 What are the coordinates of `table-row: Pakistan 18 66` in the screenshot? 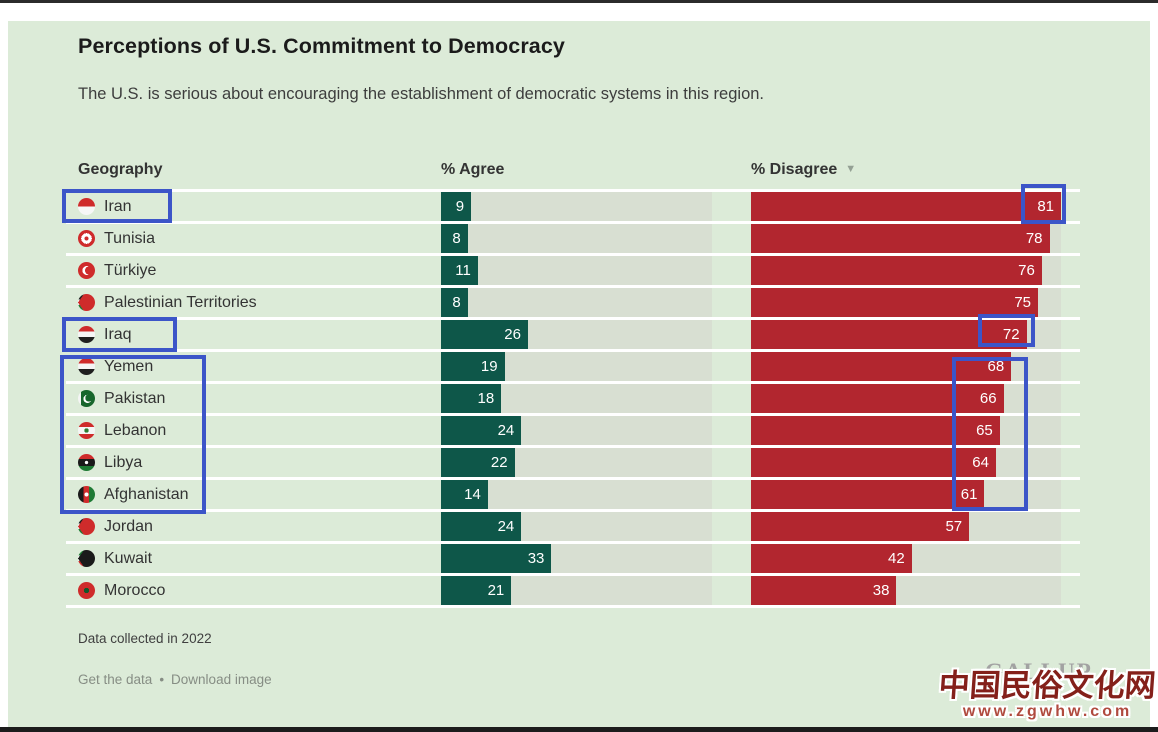 It's located at (573, 400).